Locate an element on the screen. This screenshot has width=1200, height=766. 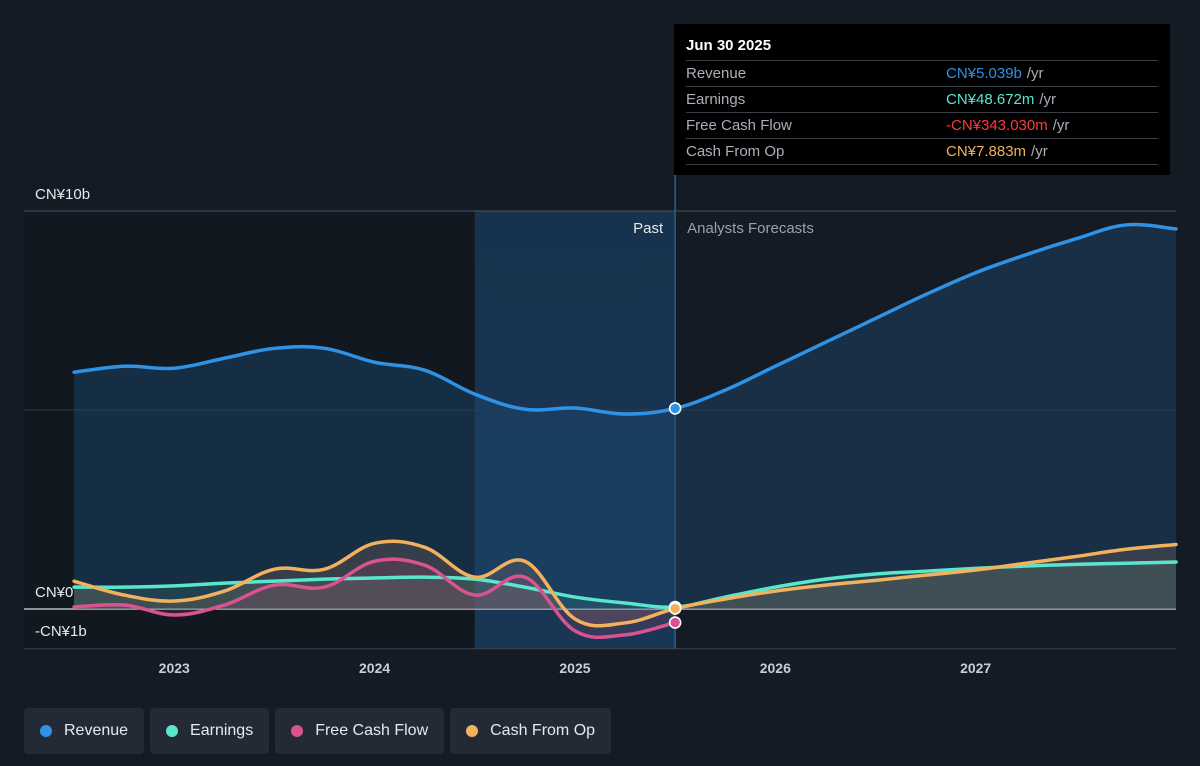
cash-from-op-area is located at coordinates (625, 583).